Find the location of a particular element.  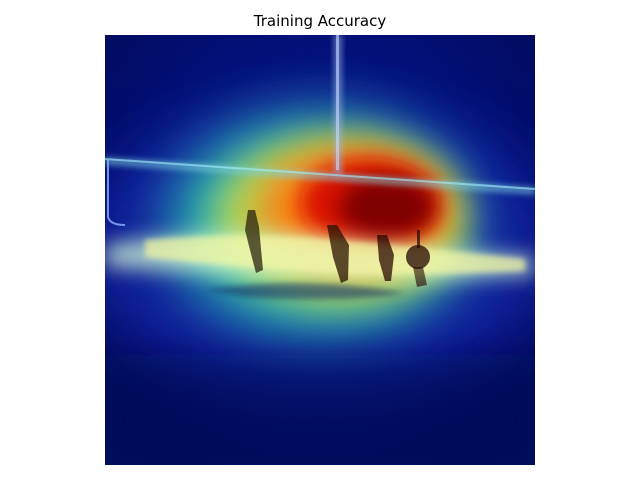

figure-title: Training Accuracy is located at coordinates (320, 21).